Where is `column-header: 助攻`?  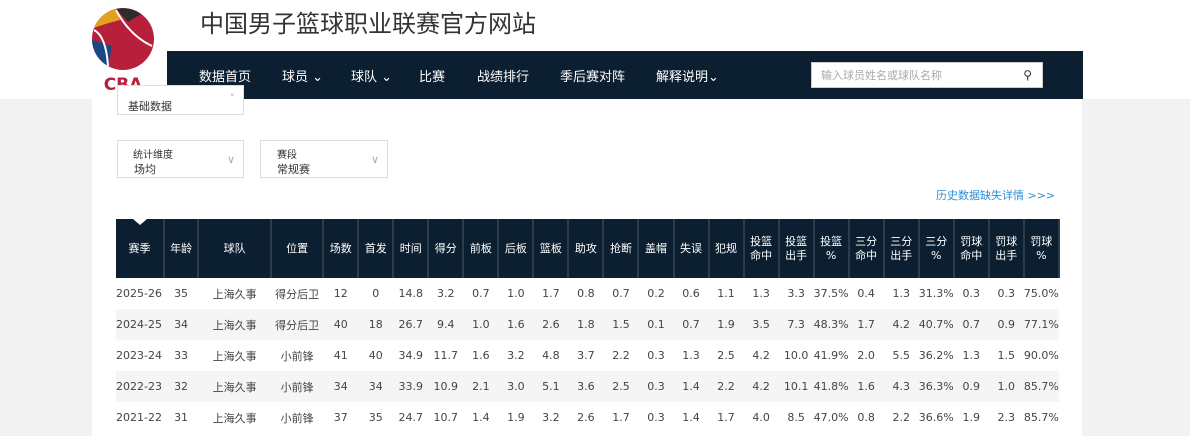
column-header: 助攻 is located at coordinates (586, 248).